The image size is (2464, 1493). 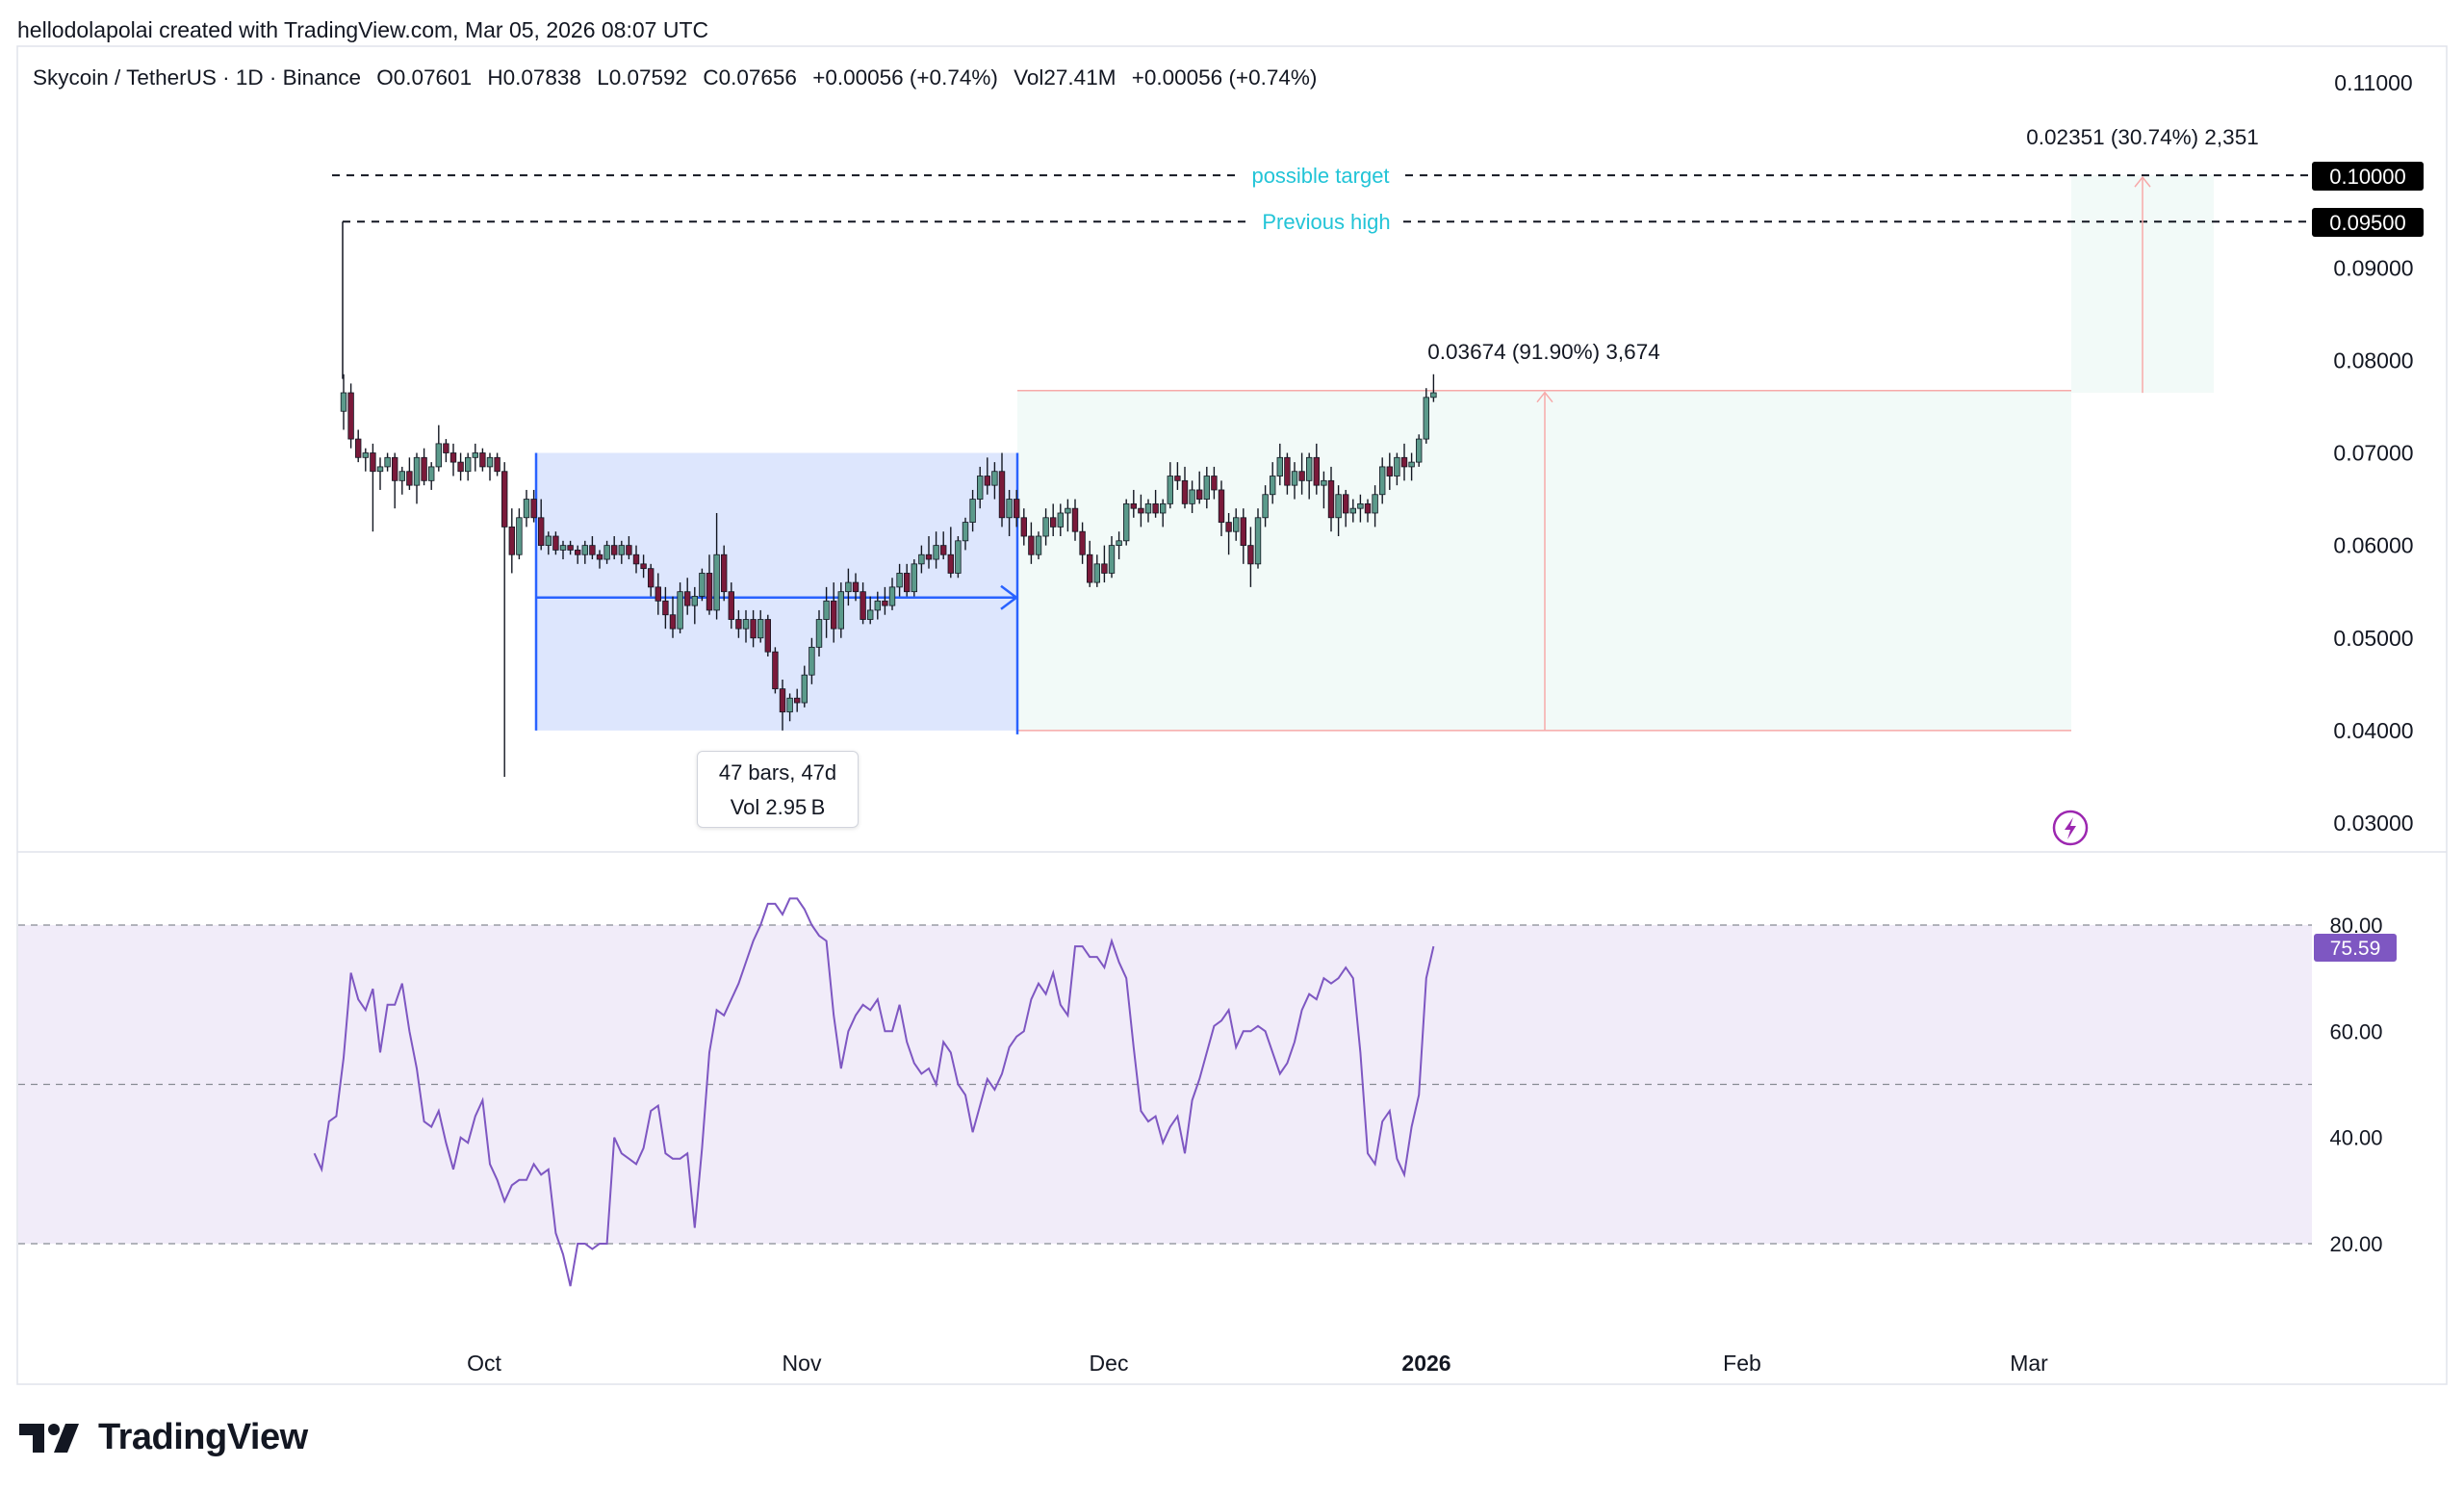 I want to click on date-range-info-box: 47 bars, 47d Vol 2.95 B, so click(x=778, y=789).